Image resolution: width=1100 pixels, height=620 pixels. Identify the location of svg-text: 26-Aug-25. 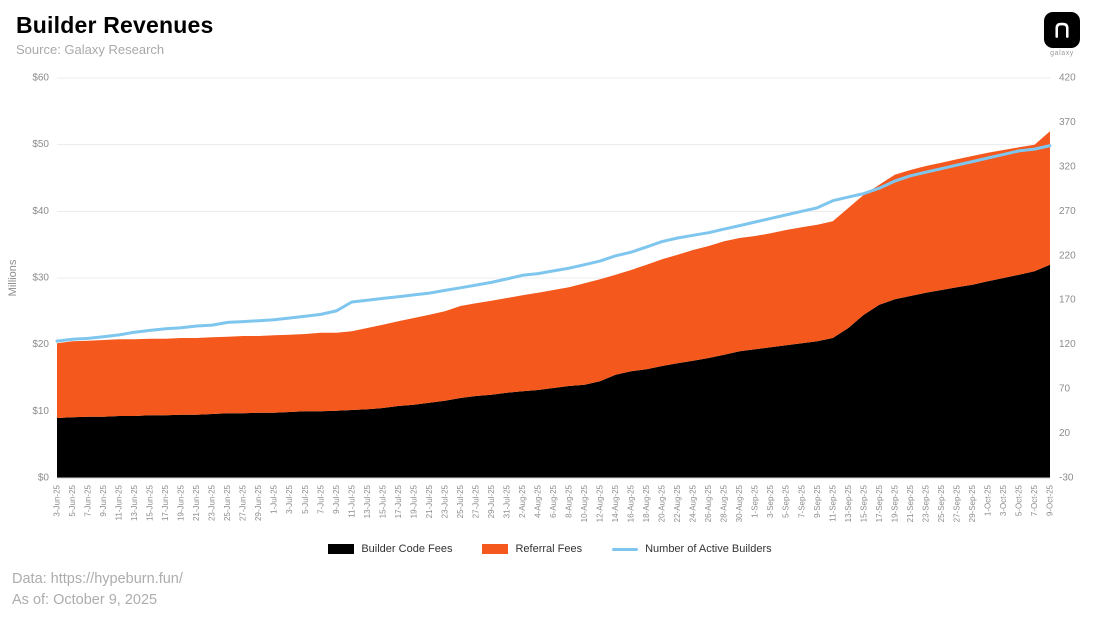
(708, 503).